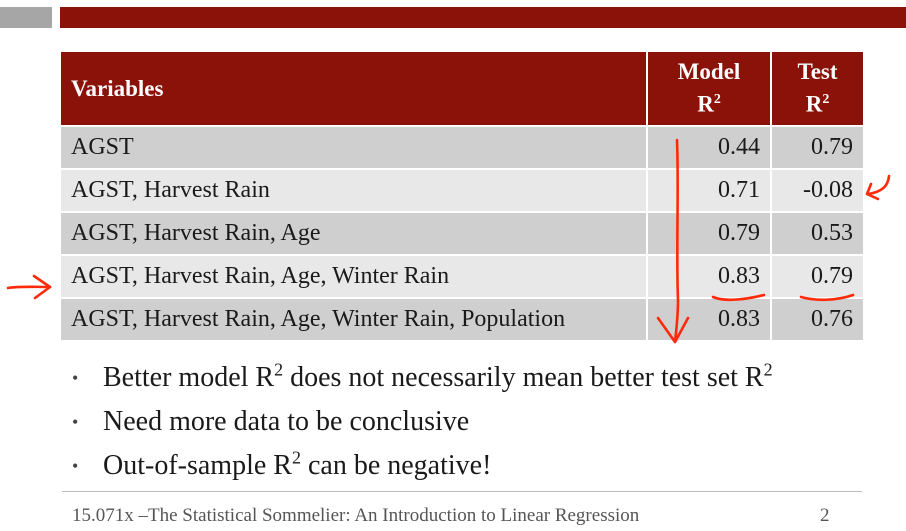 The height and width of the screenshot is (531, 906). What do you see at coordinates (286, 421) in the screenshot?
I see `bullet-text: Need more data to be conclusive` at bounding box center [286, 421].